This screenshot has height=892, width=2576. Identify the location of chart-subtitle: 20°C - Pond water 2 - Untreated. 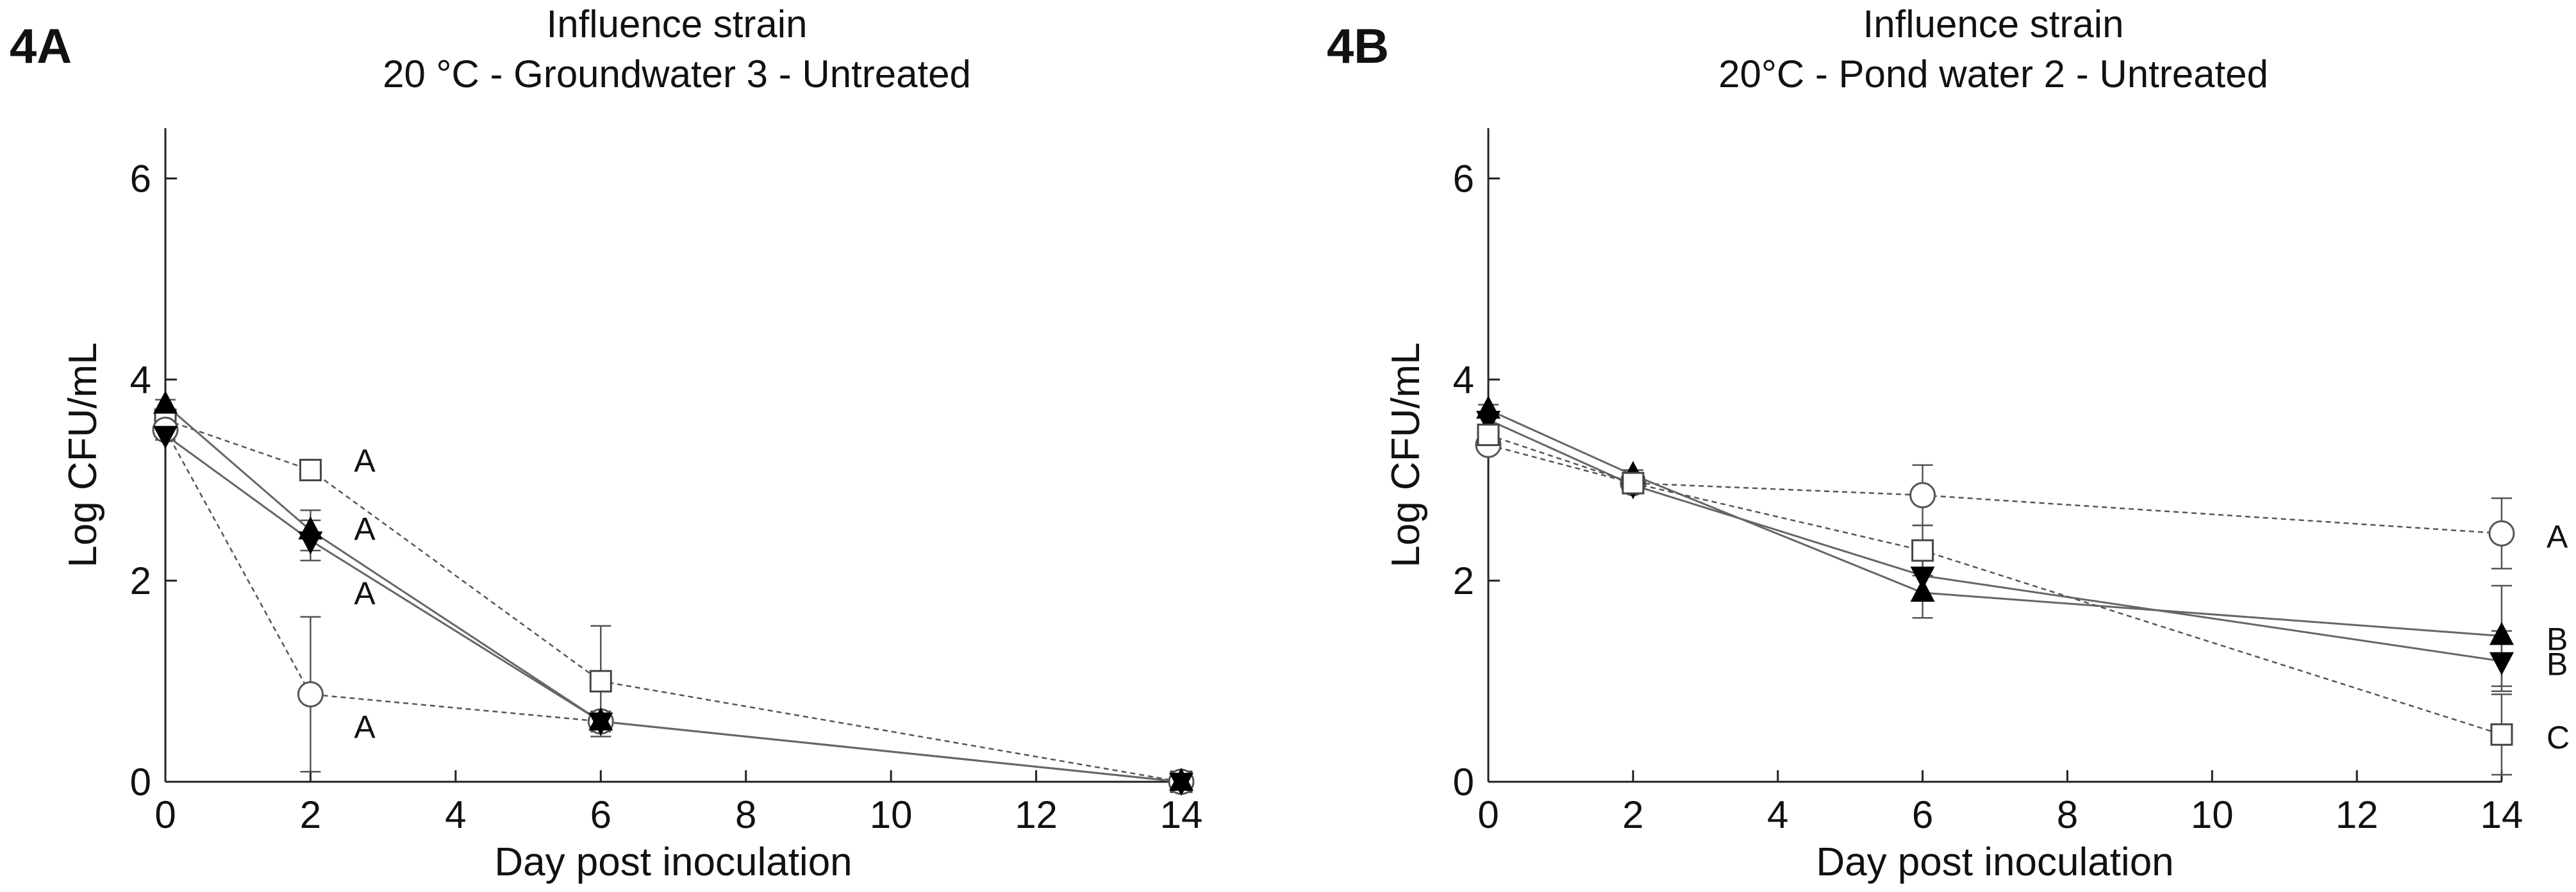
(1993, 74).